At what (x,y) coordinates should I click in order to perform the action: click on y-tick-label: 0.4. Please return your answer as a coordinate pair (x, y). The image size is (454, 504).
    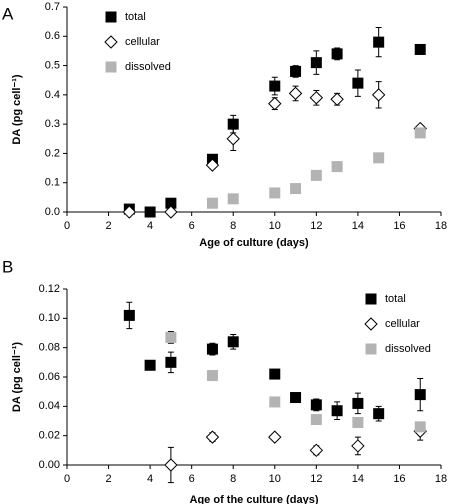
    Looking at the image, I should click on (52, 95).